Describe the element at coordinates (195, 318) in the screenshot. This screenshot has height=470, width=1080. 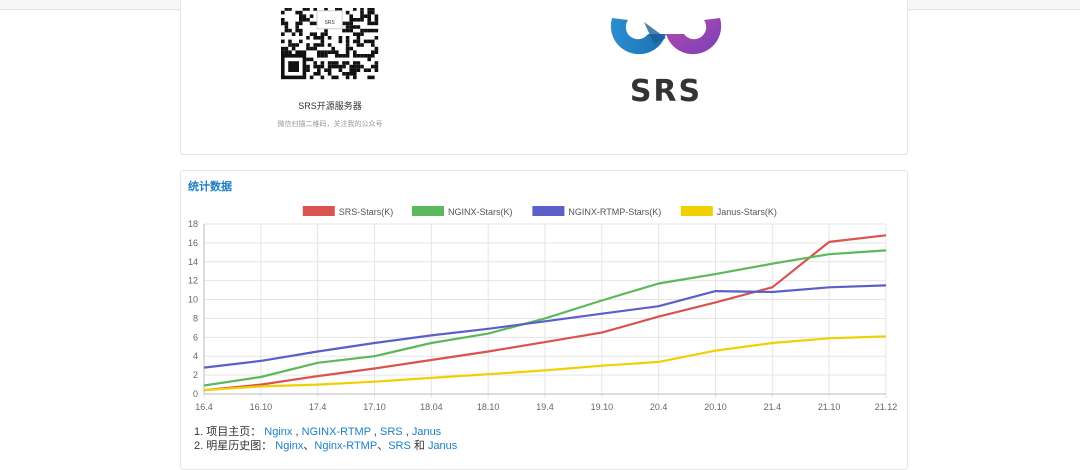
I see `y-tick-label: 8` at that location.